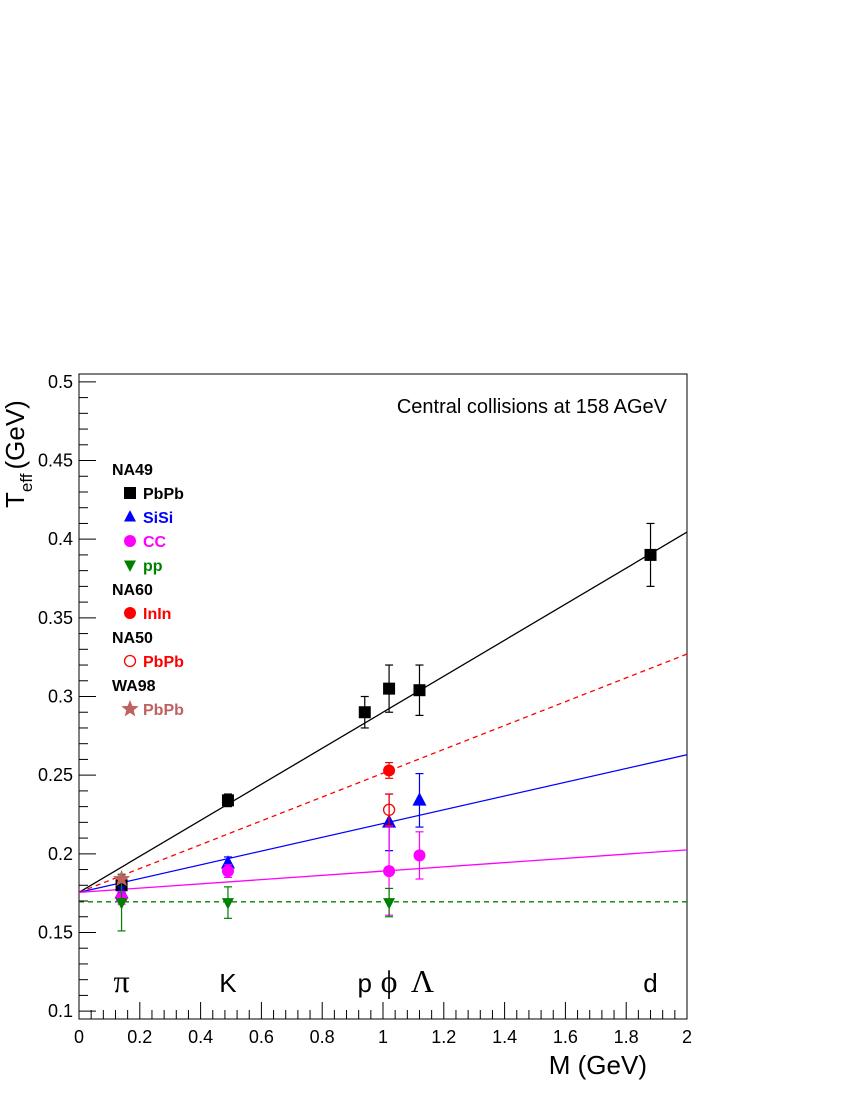 This screenshot has height=1100, width=850. I want to click on x-tick-label: 2, so click(687, 1037).